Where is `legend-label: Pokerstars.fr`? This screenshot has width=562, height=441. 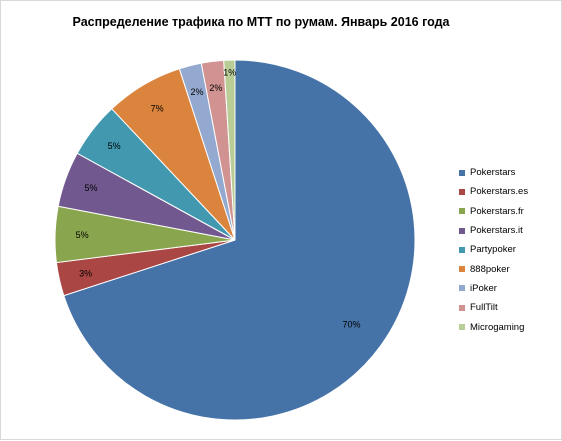 legend-label: Pokerstars.fr is located at coordinates (497, 211).